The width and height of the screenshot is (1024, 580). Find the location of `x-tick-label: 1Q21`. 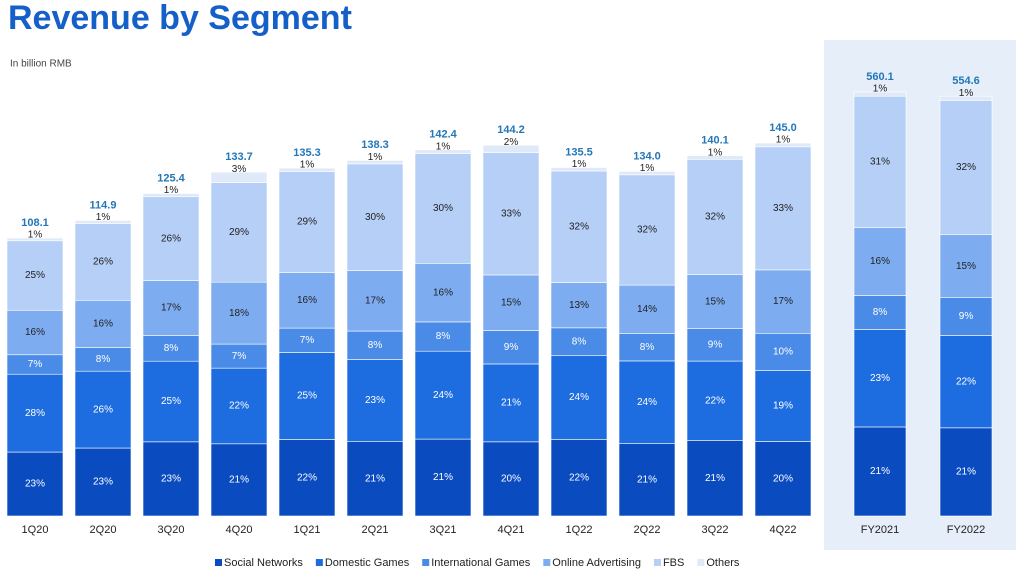

x-tick-label: 1Q21 is located at coordinates (307, 530).